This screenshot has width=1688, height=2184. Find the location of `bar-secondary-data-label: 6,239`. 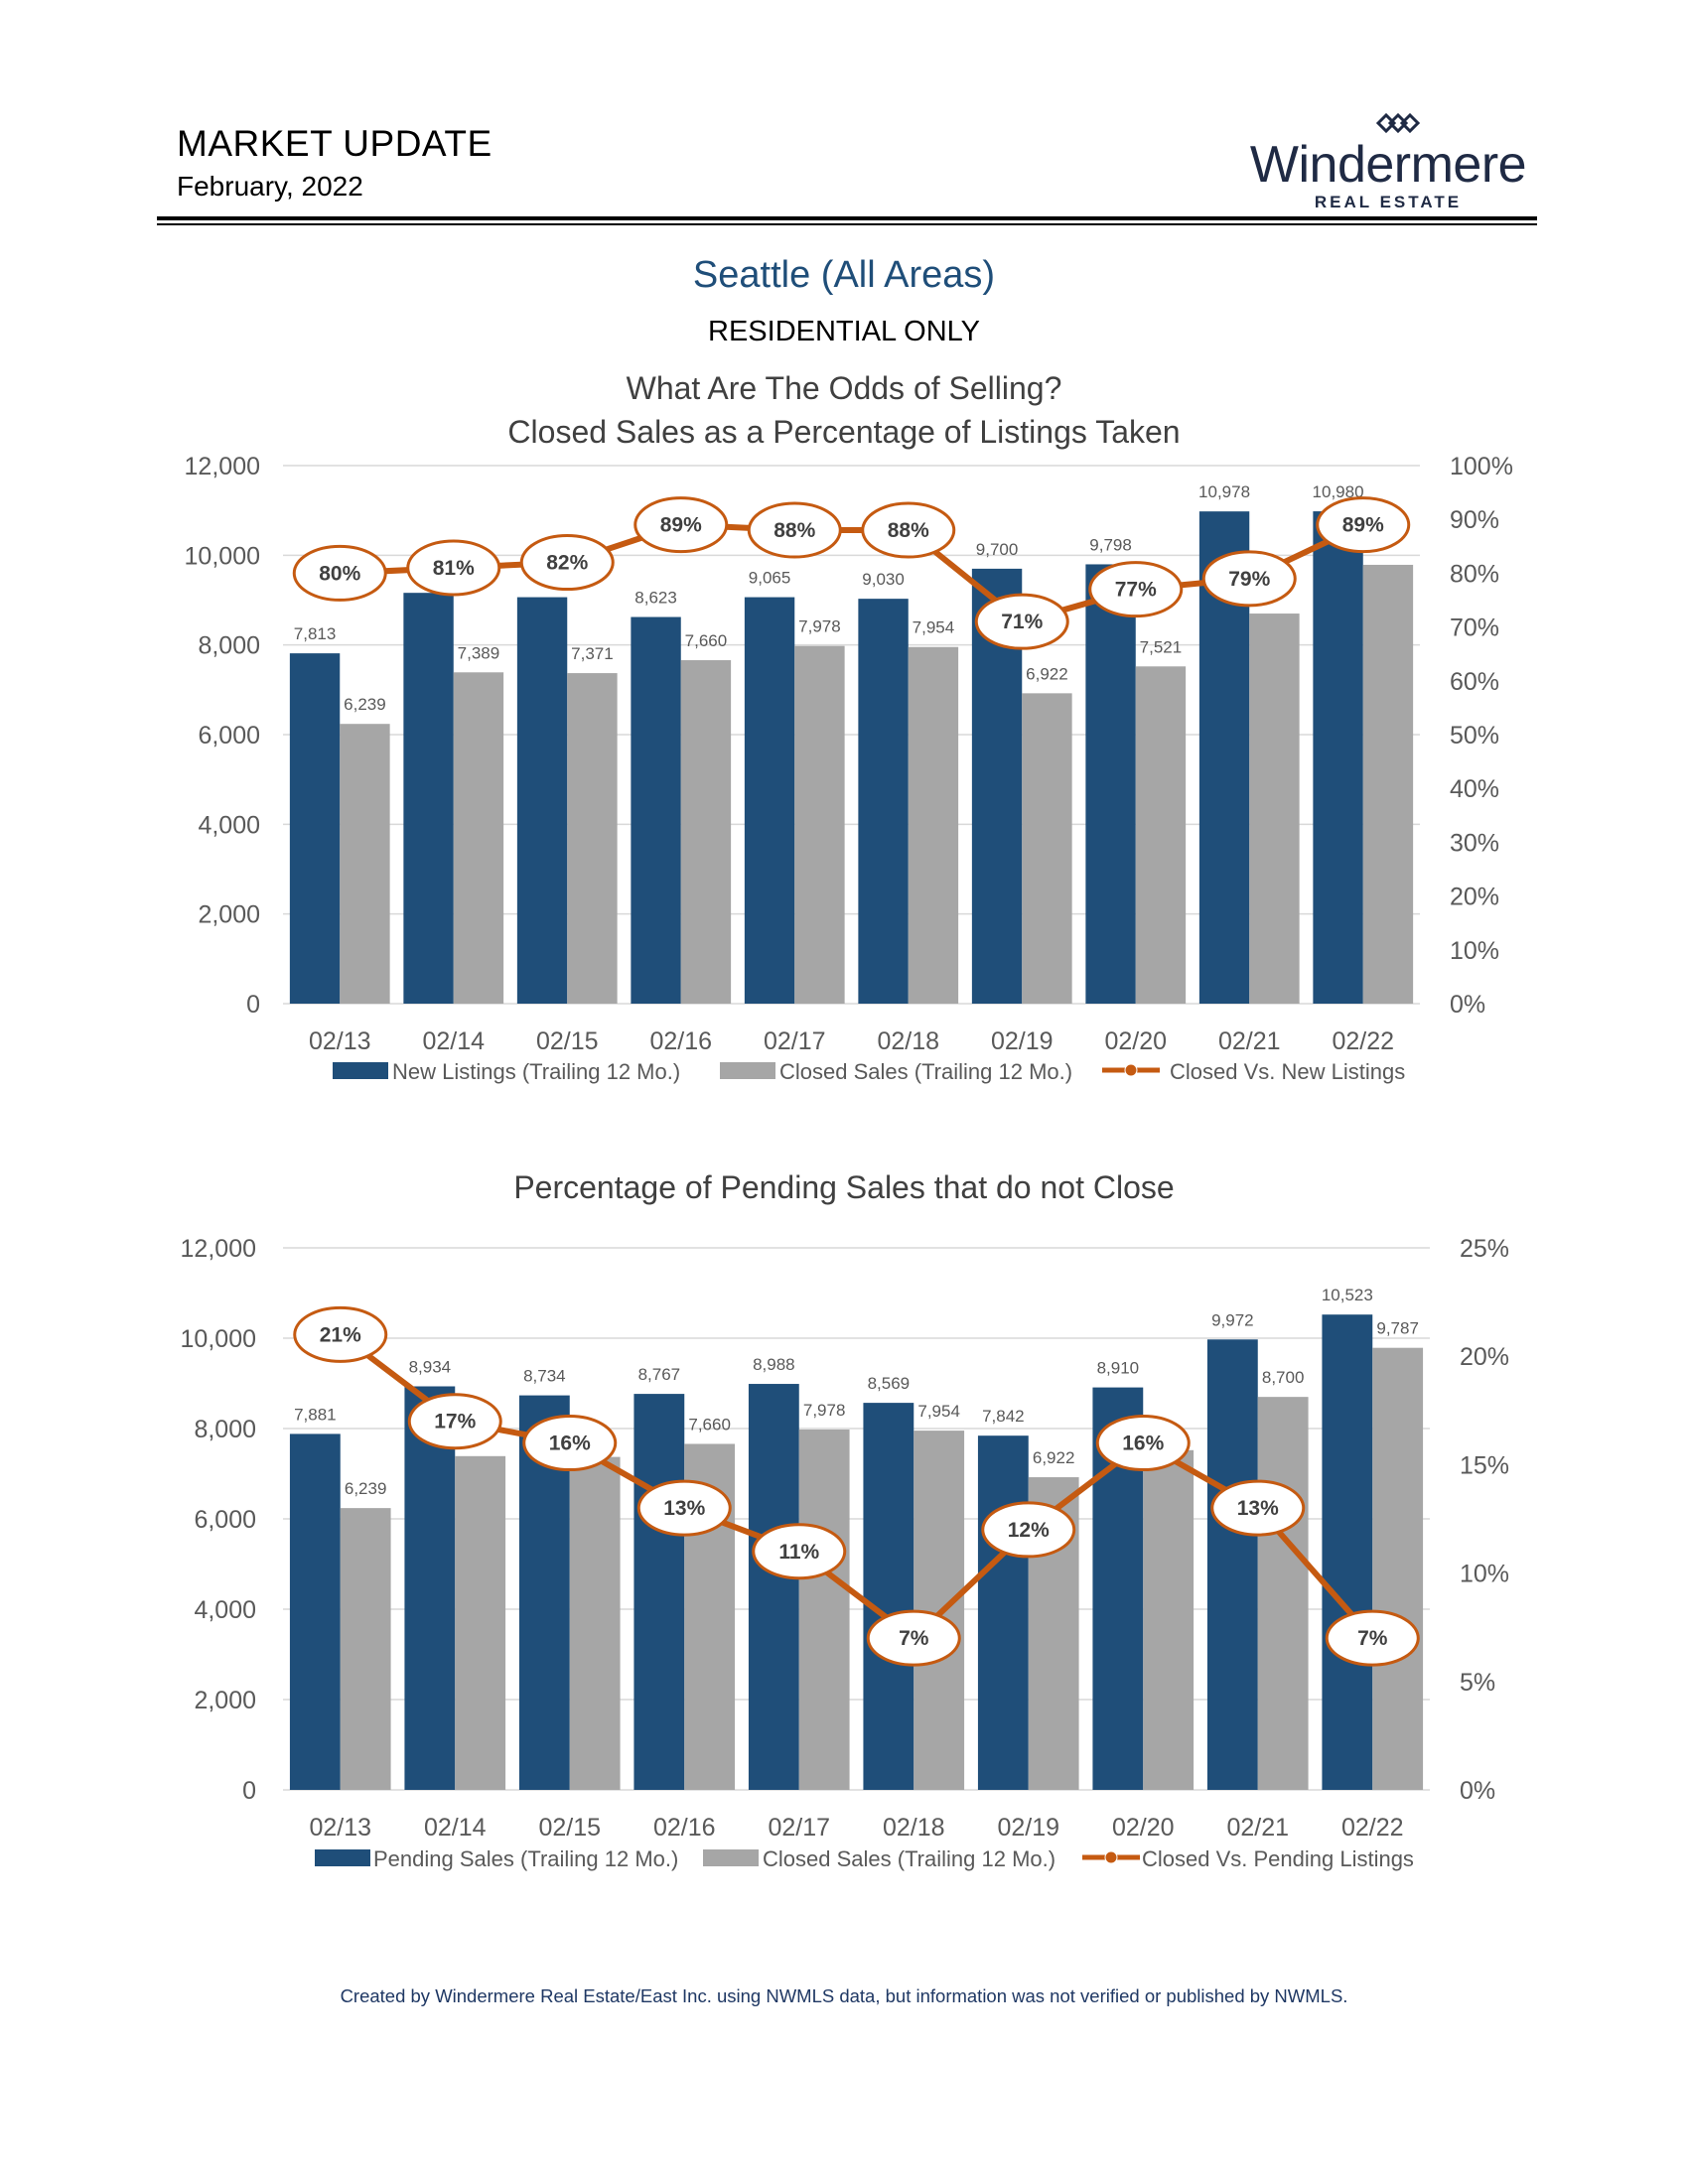

bar-secondary-data-label: 6,239 is located at coordinates (365, 704).